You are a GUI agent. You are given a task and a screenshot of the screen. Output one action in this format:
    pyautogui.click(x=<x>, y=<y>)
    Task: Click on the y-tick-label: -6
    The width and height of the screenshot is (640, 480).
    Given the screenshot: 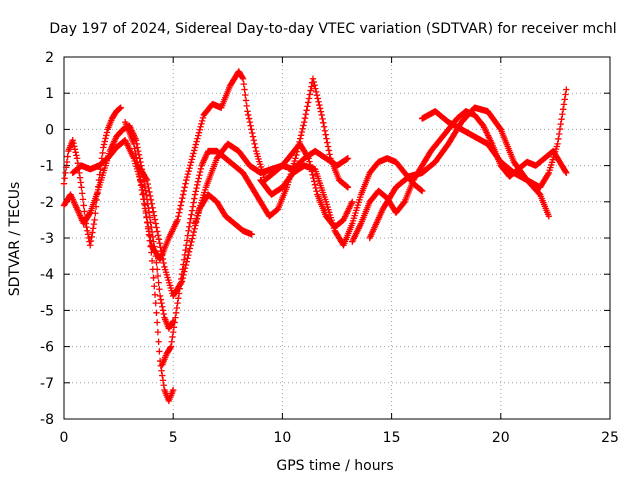 What is the action you would take?
    pyautogui.click(x=47, y=348)
    